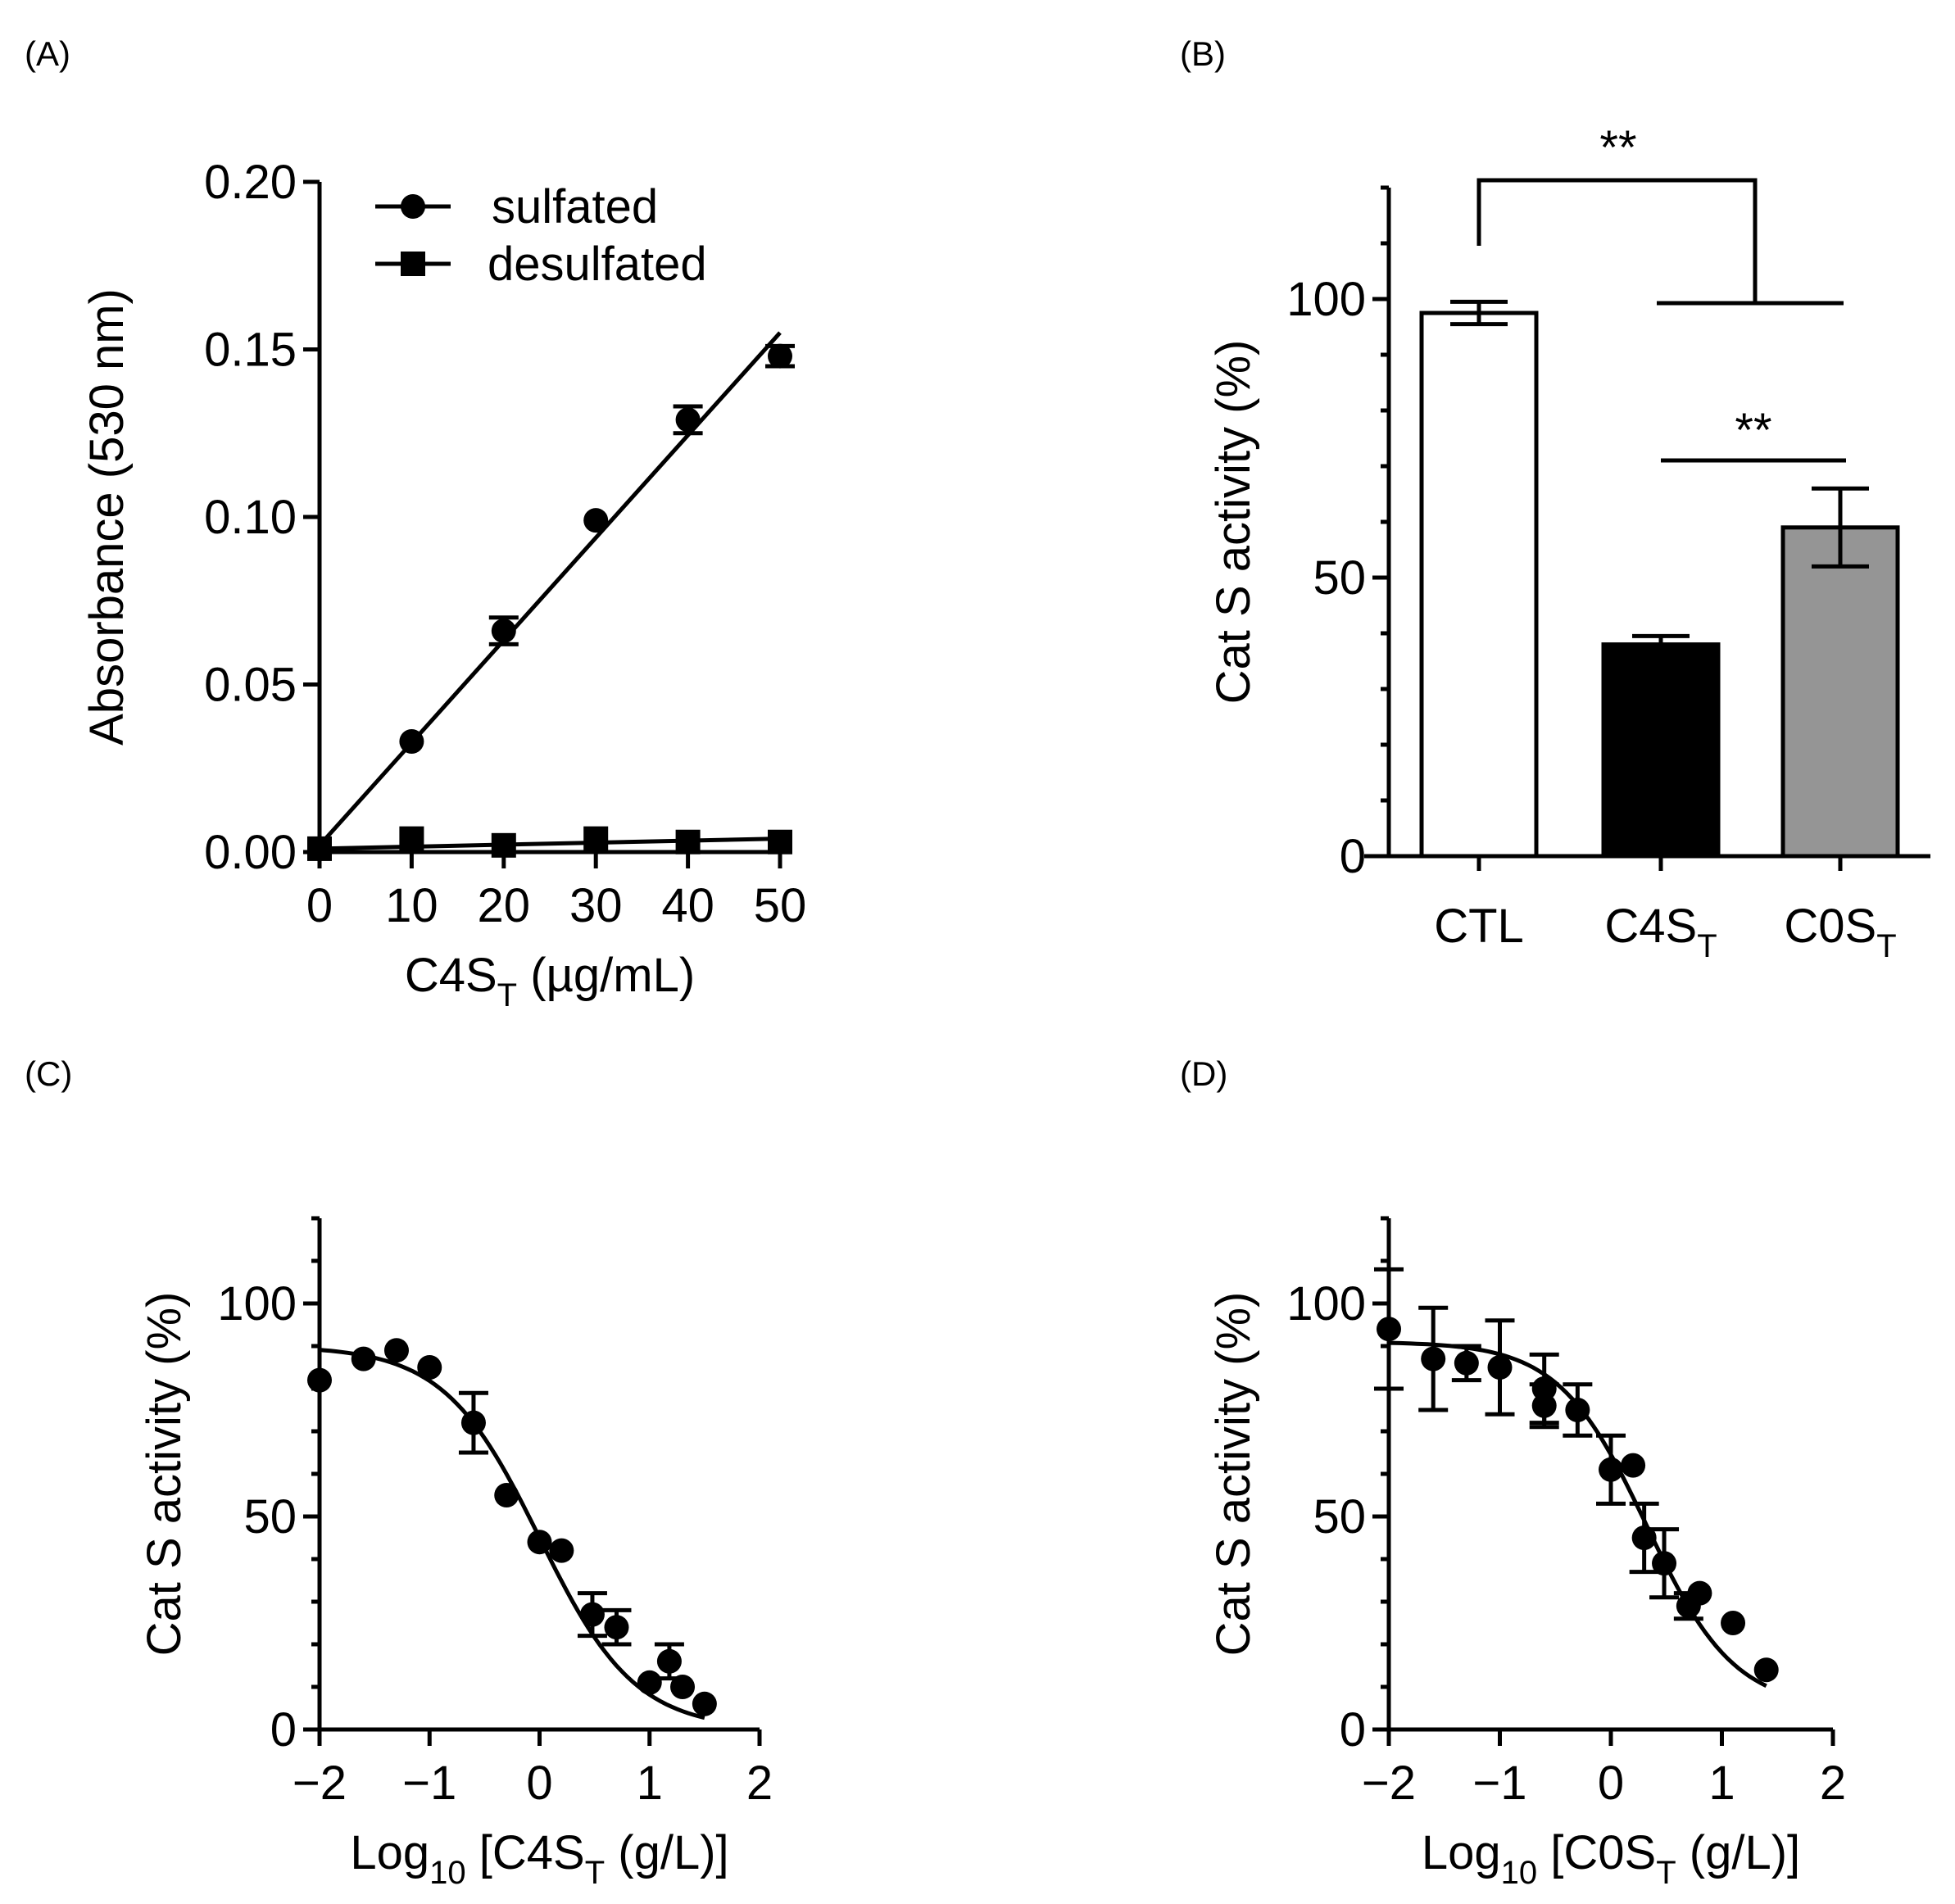 This screenshot has width=1955, height=1904. What do you see at coordinates (688, 906) in the screenshot?
I see `x-tick-label: 40` at bounding box center [688, 906].